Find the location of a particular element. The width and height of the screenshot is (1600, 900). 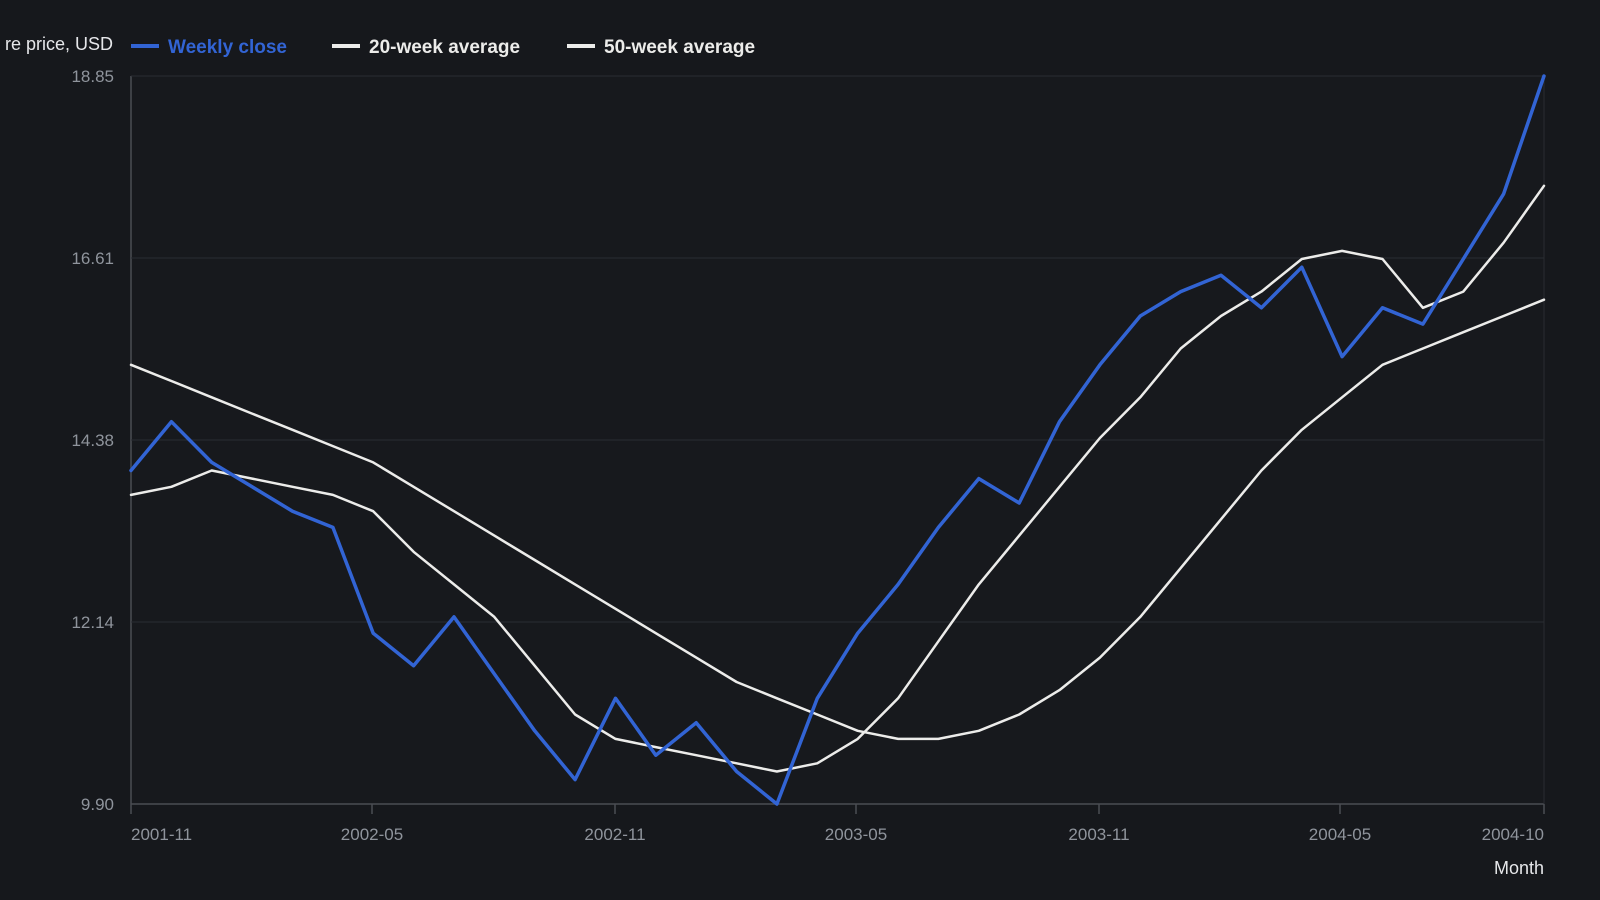

y-axis-label: re price, USD is located at coordinates (59, 44).